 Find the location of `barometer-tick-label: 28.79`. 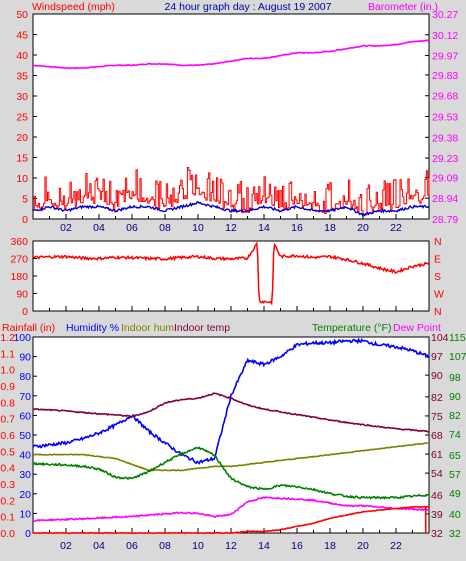

barometer-tick-label: 28.79 is located at coordinates (445, 220).